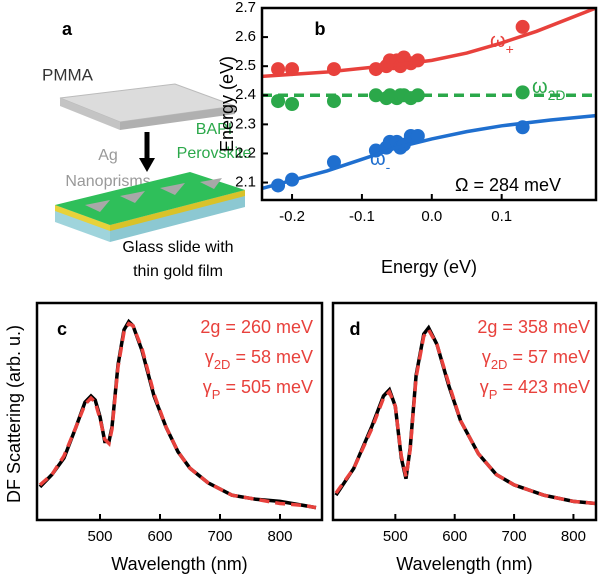  Describe the element at coordinates (245, 8) in the screenshot. I see `y-tick-label: 2.7` at that location.